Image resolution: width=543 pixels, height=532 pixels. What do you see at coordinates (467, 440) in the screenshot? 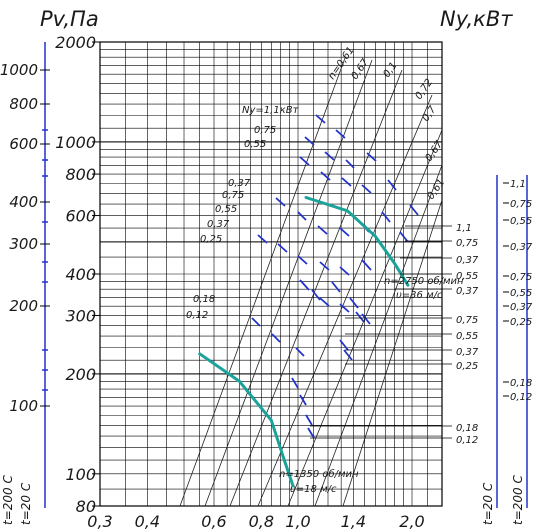
I see `bracket-label-10: 0,12` at bounding box center [467, 440].